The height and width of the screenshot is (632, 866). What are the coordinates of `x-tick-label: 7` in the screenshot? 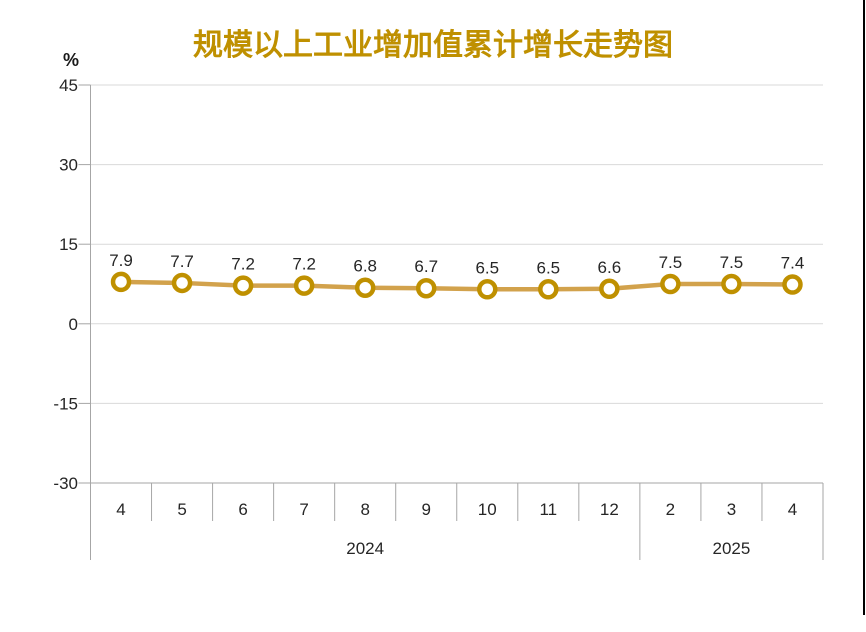 It's located at (303, 509).